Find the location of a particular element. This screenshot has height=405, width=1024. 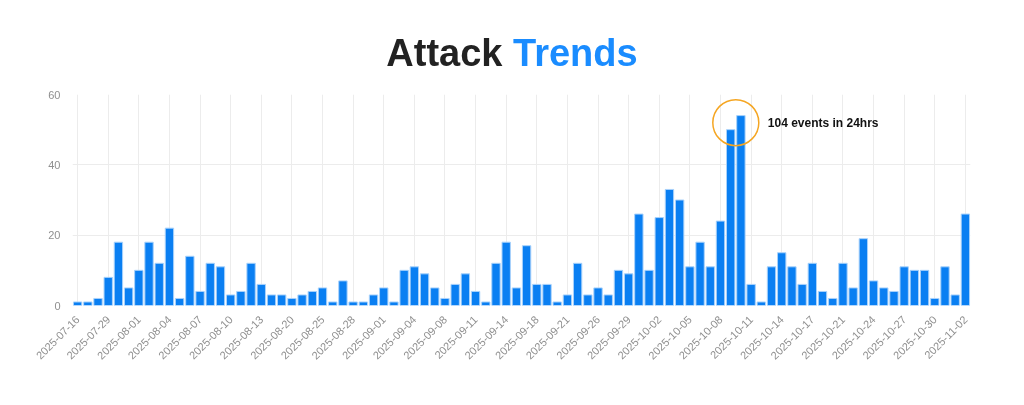

y-tick-label: 40 is located at coordinates (54, 164).